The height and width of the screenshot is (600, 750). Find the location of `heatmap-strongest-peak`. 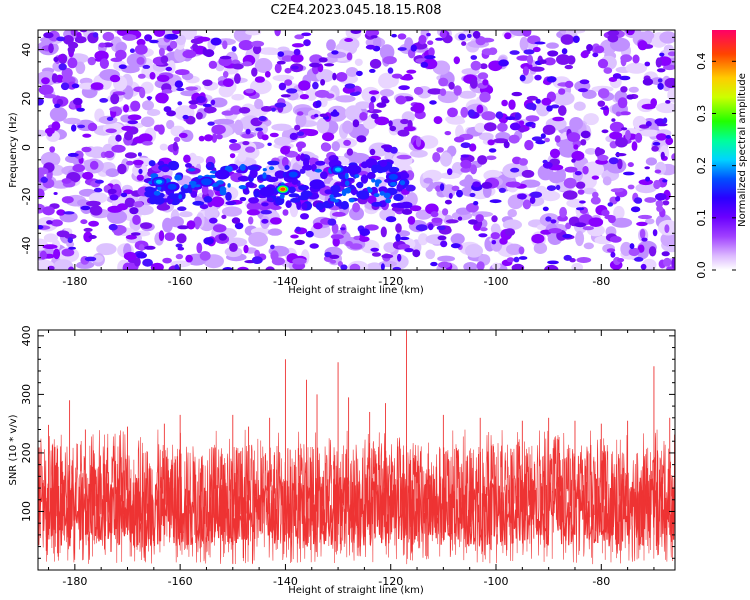

heatmap-strongest-peak is located at coordinates (283, 189).